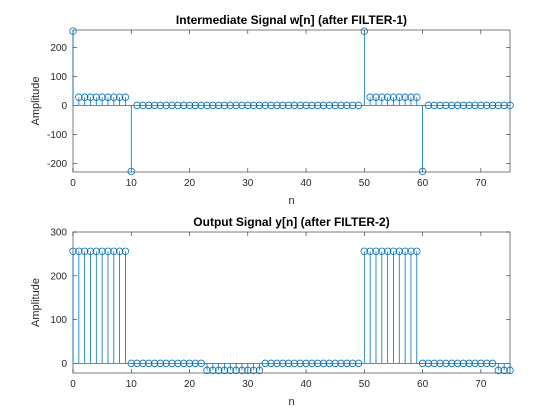  What do you see at coordinates (291, 222) in the screenshot?
I see `chart-title: Output Signal y[n] (after FILTER-2)` at bounding box center [291, 222].